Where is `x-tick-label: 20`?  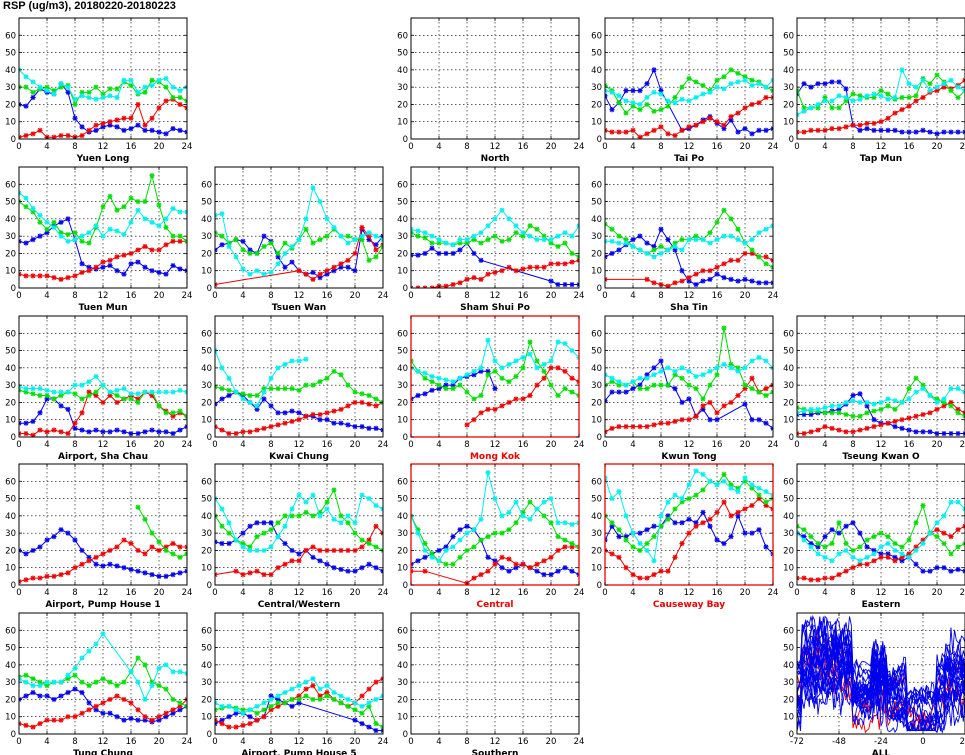
x-tick-label: 20 is located at coordinates (937, 593).